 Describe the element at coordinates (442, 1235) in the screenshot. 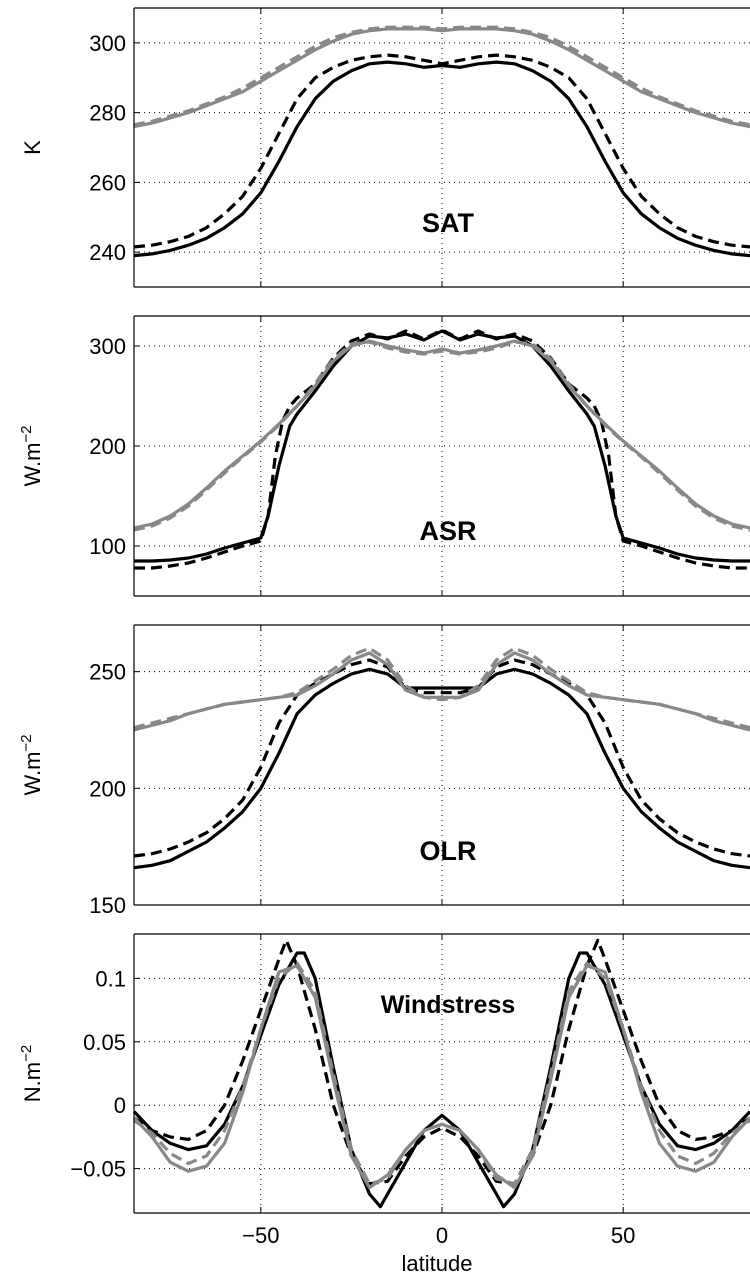

I see `x-tick-label: 0` at that location.